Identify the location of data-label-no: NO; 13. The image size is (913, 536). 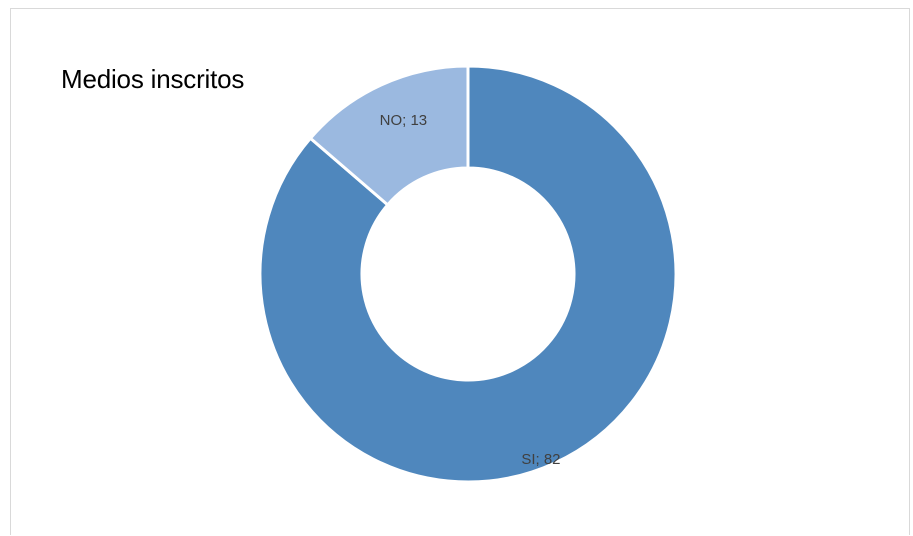
(404, 120).